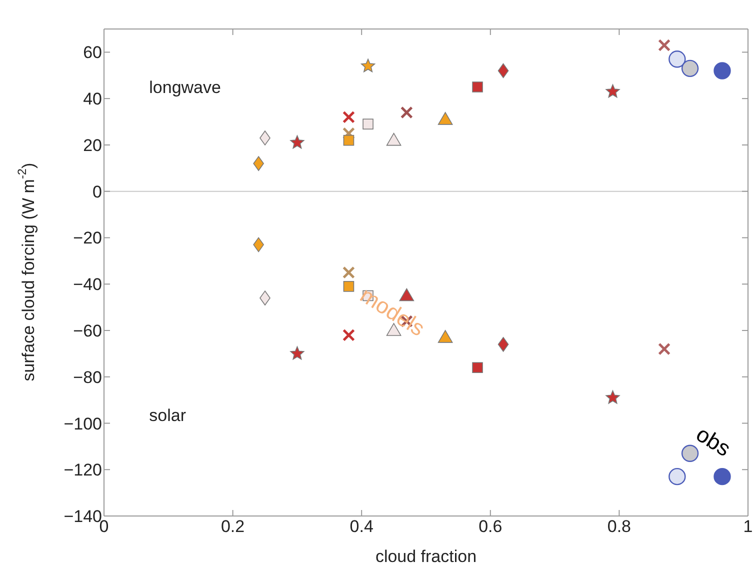  What do you see at coordinates (490, 526) in the screenshot?
I see `x-tick-label: 0.6` at bounding box center [490, 526].